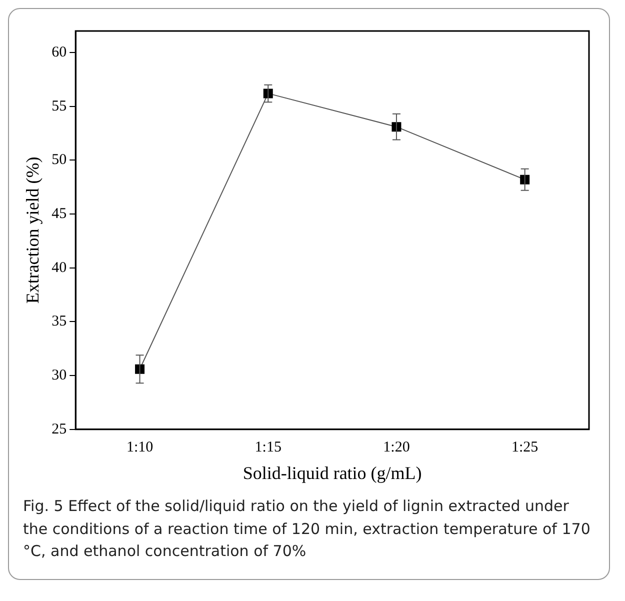 Image resolution: width=625 pixels, height=601 pixels. I want to click on y-tick-label: 50, so click(59, 160).